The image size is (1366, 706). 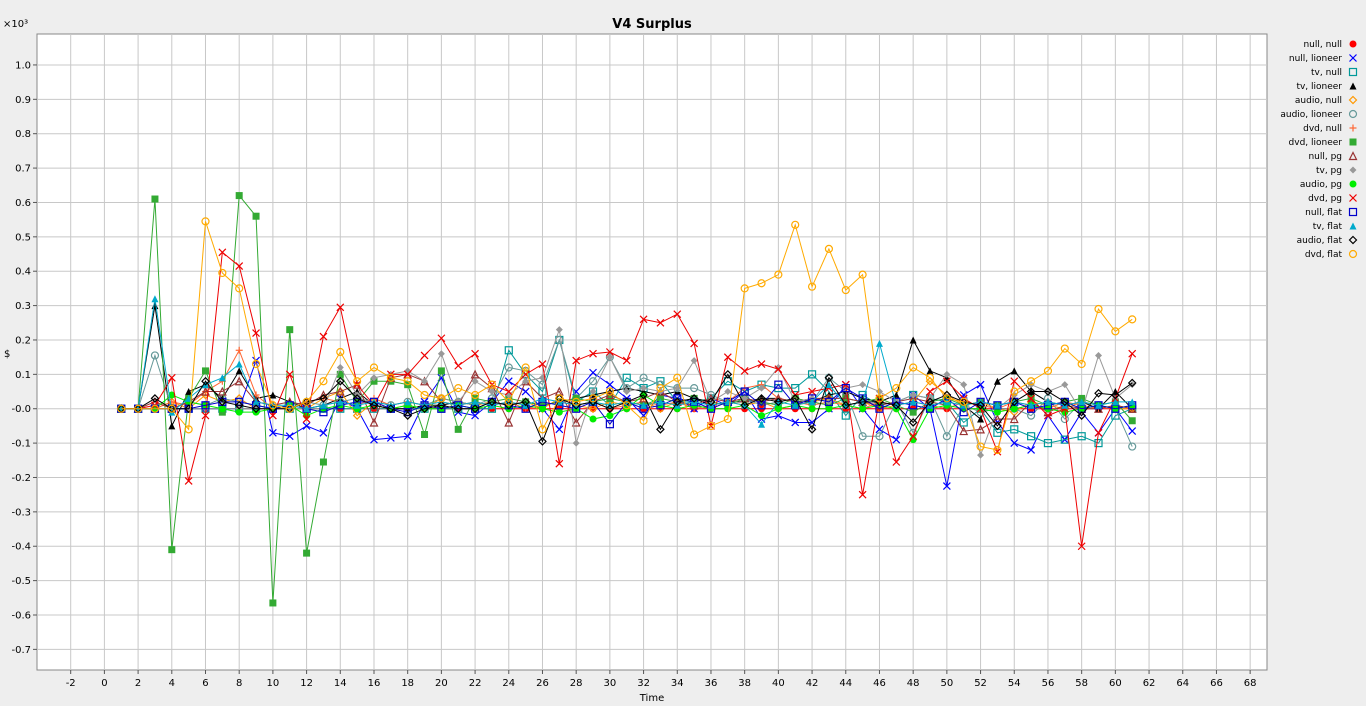 I want to click on y-tick-label: 0.4, so click(x=23, y=272).